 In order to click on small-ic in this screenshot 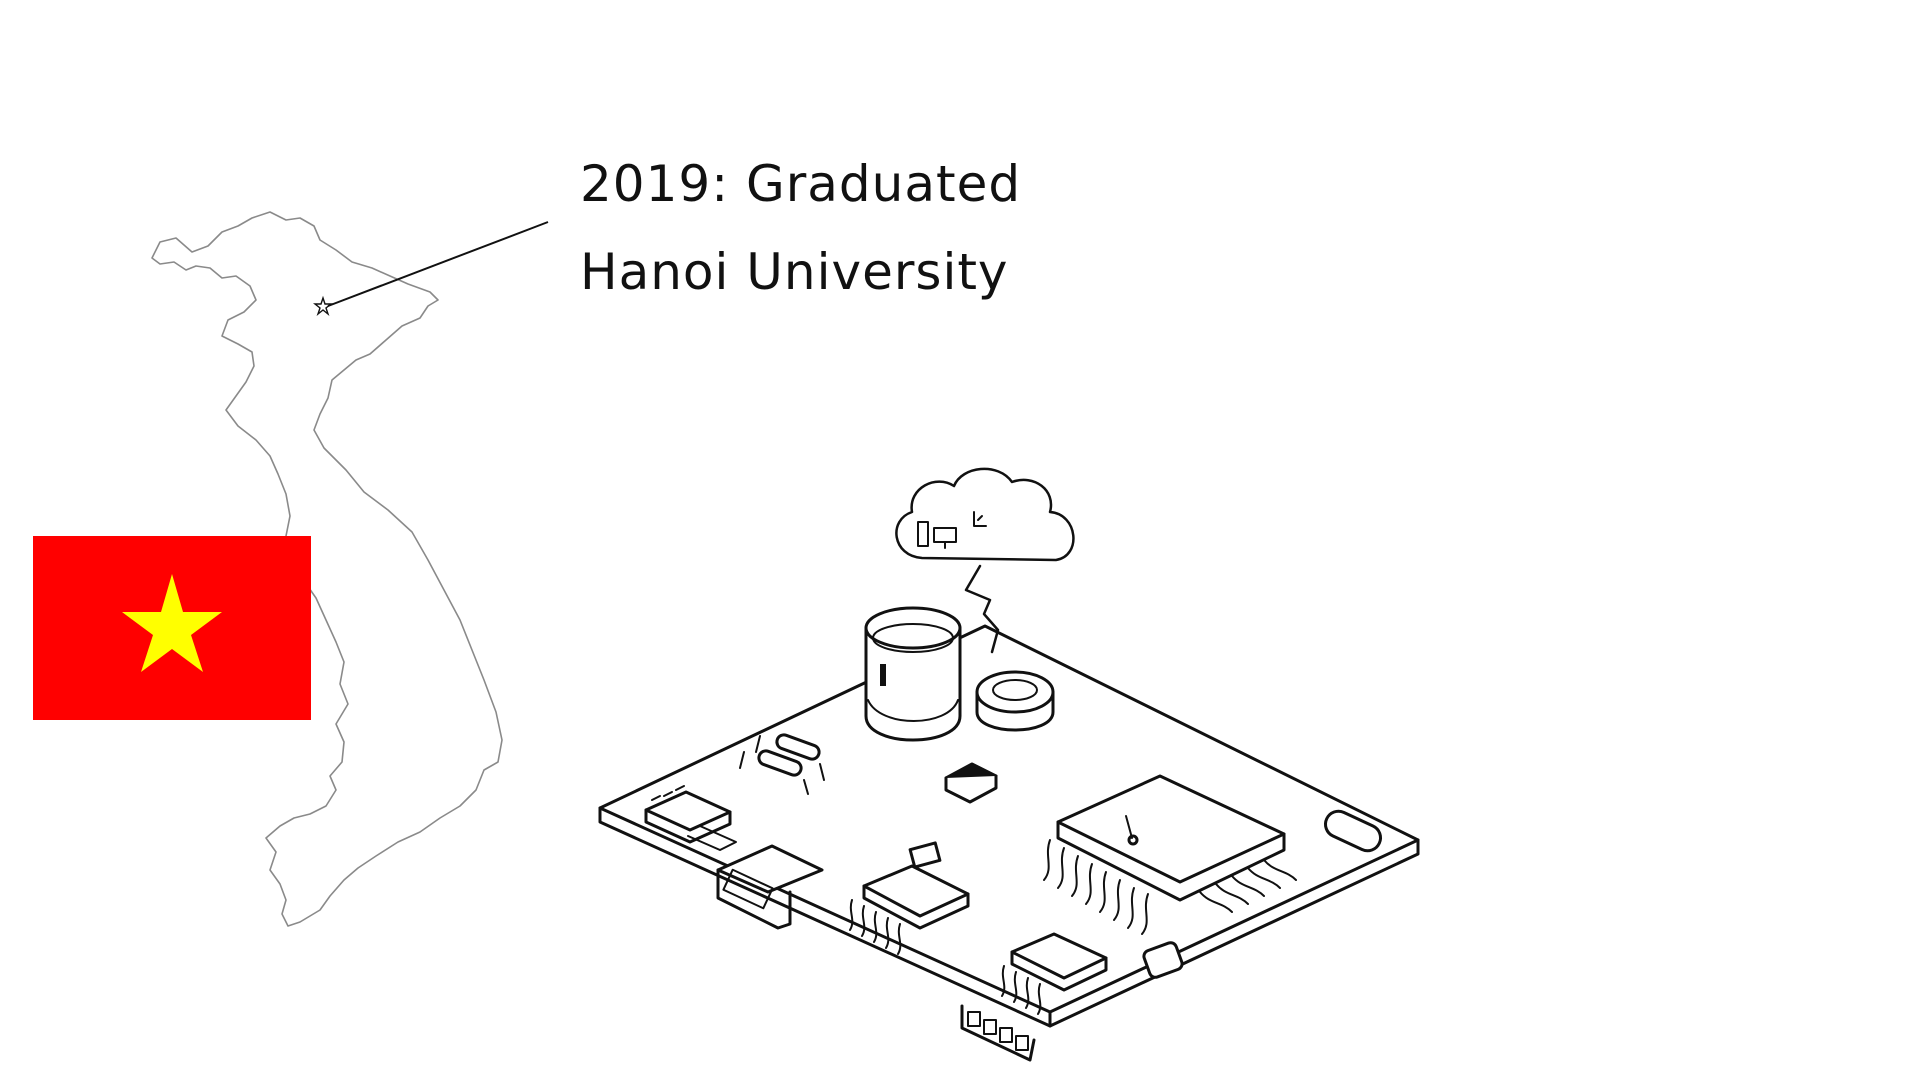, I will do `click(925, 855)`.